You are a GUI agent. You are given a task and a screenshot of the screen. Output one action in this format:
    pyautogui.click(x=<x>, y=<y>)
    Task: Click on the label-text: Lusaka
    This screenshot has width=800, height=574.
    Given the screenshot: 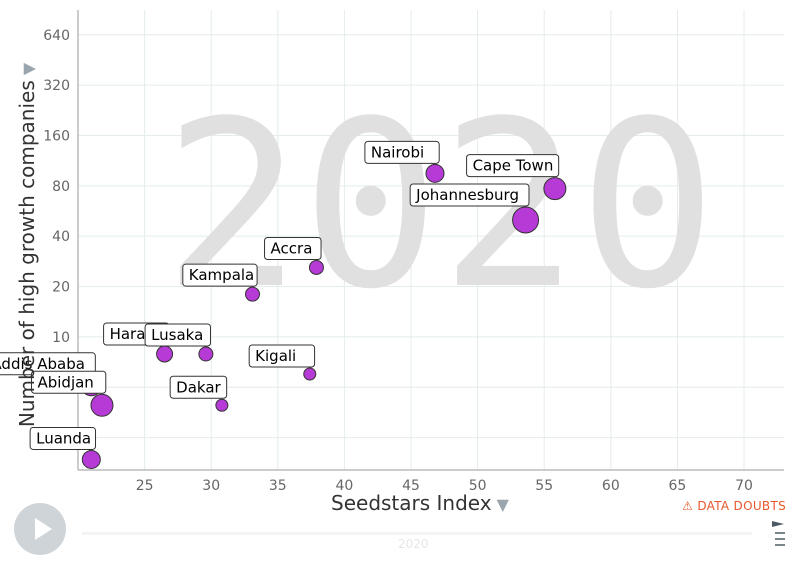 What is the action you would take?
    pyautogui.click(x=177, y=335)
    